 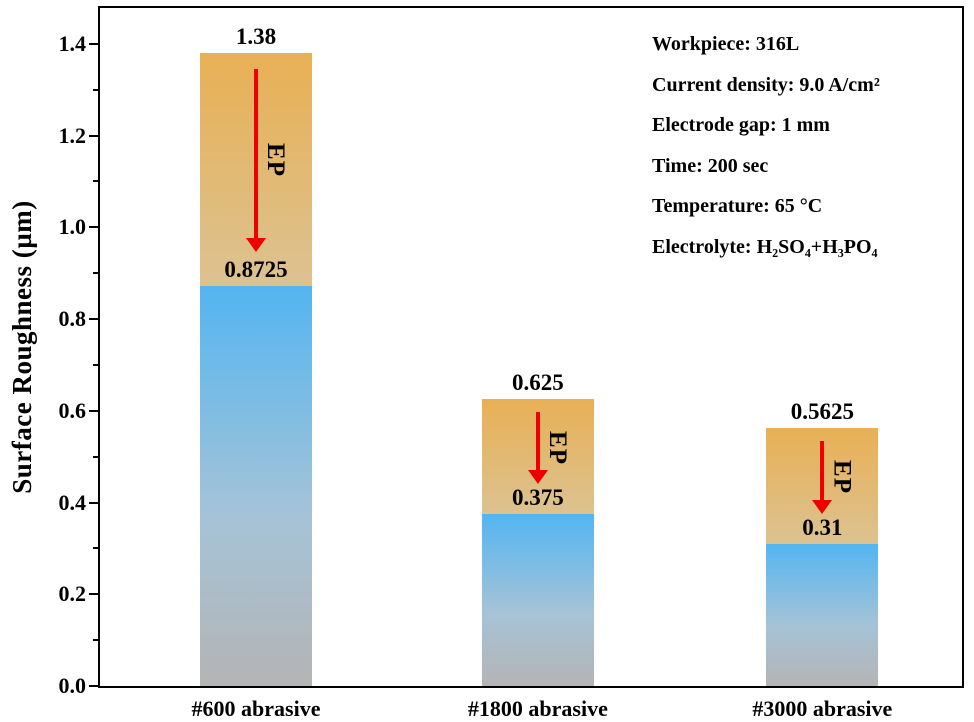 What do you see at coordinates (537, 708) in the screenshot?
I see `x-axis-category-label: #1800 abrasive` at bounding box center [537, 708].